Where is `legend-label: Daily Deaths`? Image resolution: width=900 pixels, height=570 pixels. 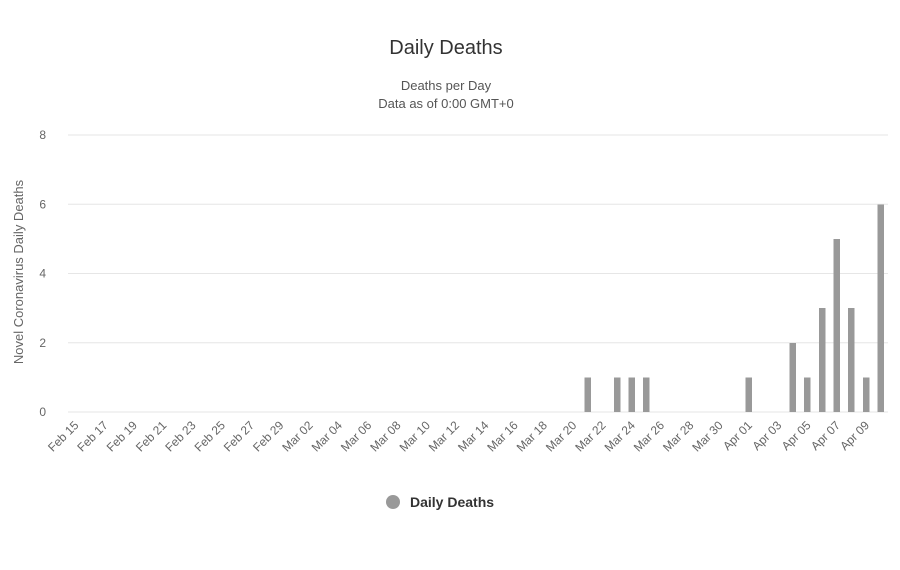
legend-label: Daily Deaths is located at coordinates (452, 502).